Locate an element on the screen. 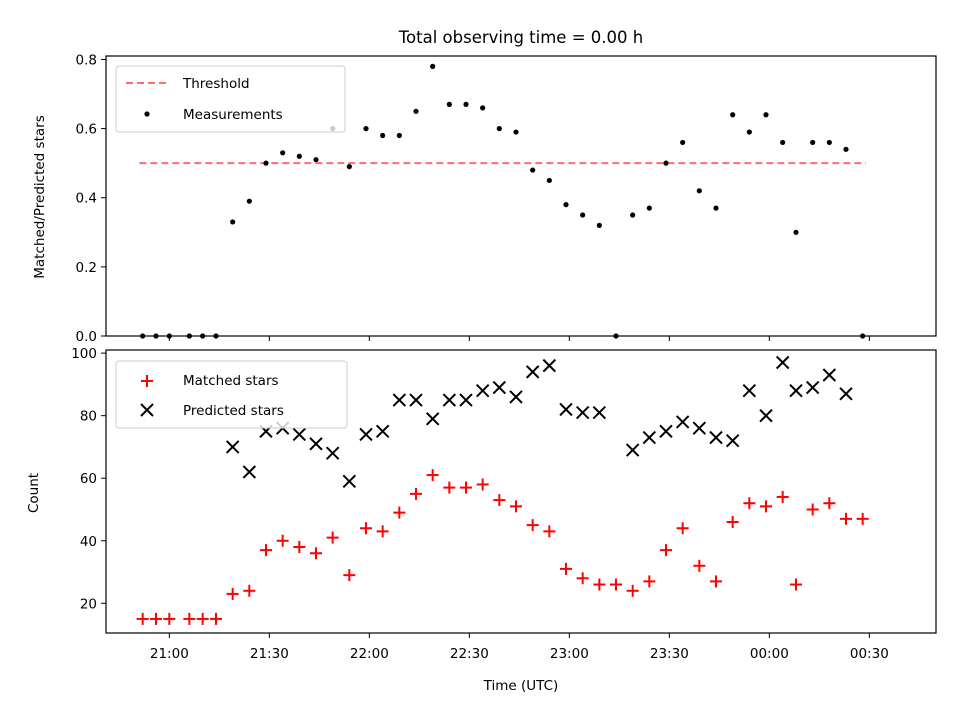 The image size is (960, 720). chart-title: Total observing time = 0.00 h is located at coordinates (520, 37).